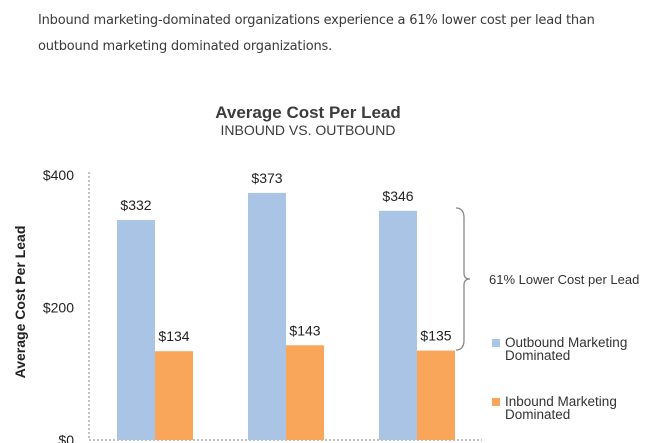 Image resolution: width=668 pixels, height=443 pixels. What do you see at coordinates (561, 401) in the screenshot?
I see `legend-label: Inbound Marketing` at bounding box center [561, 401].